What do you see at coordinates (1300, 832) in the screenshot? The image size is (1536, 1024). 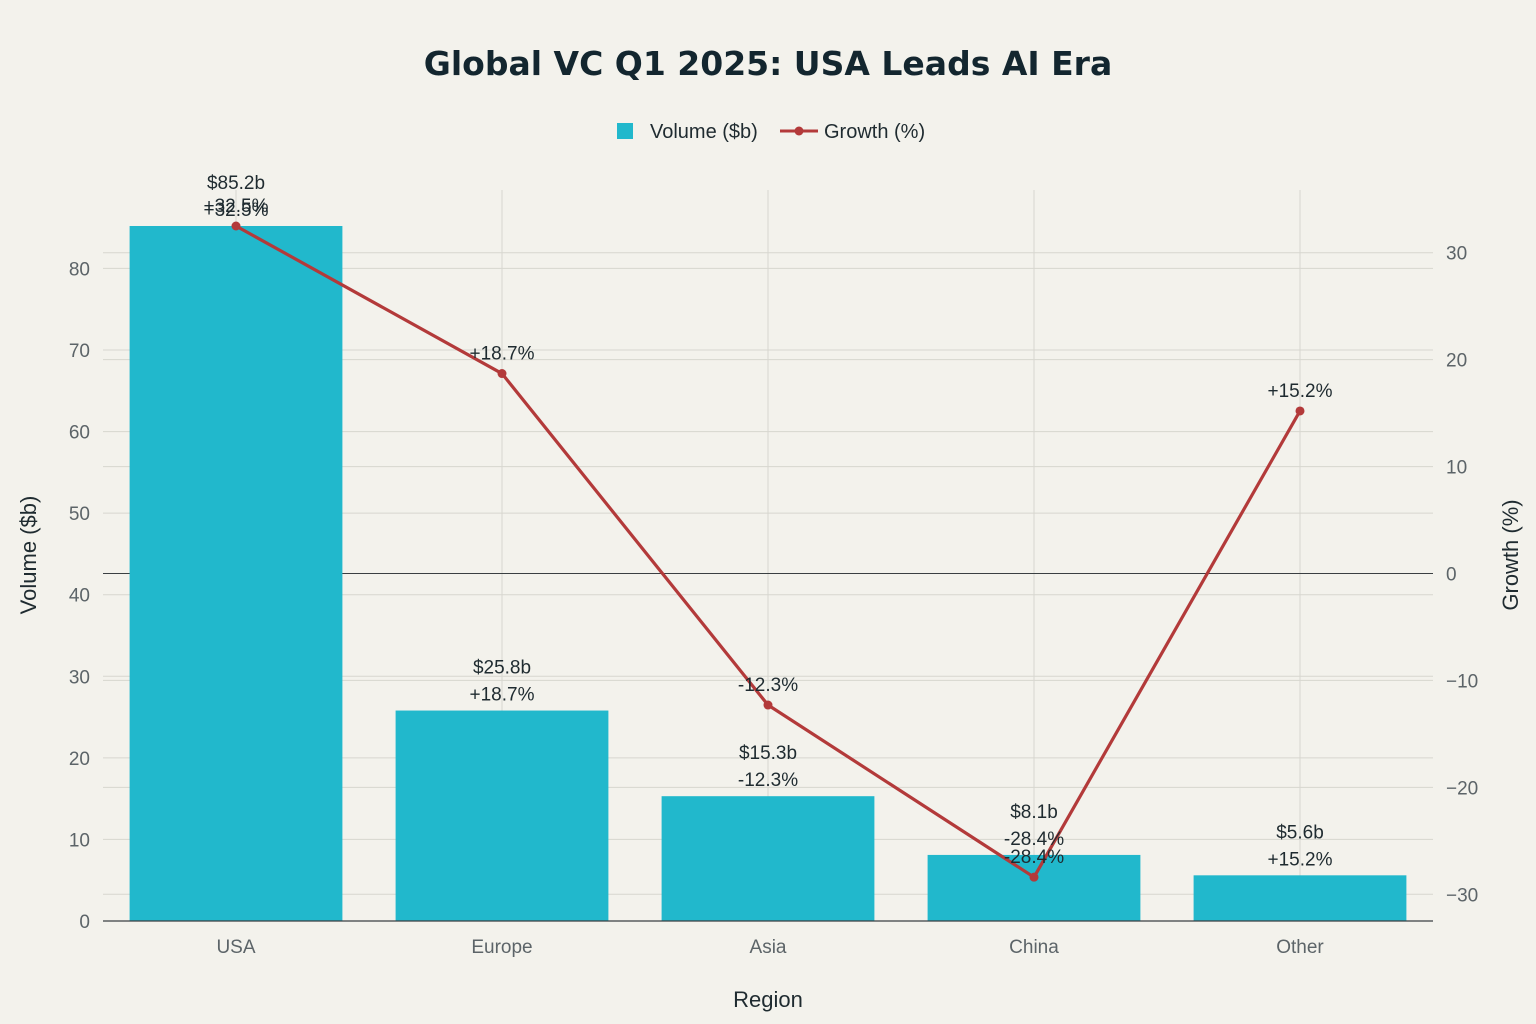 I see `bar-value-label: $5.6b` at bounding box center [1300, 832].